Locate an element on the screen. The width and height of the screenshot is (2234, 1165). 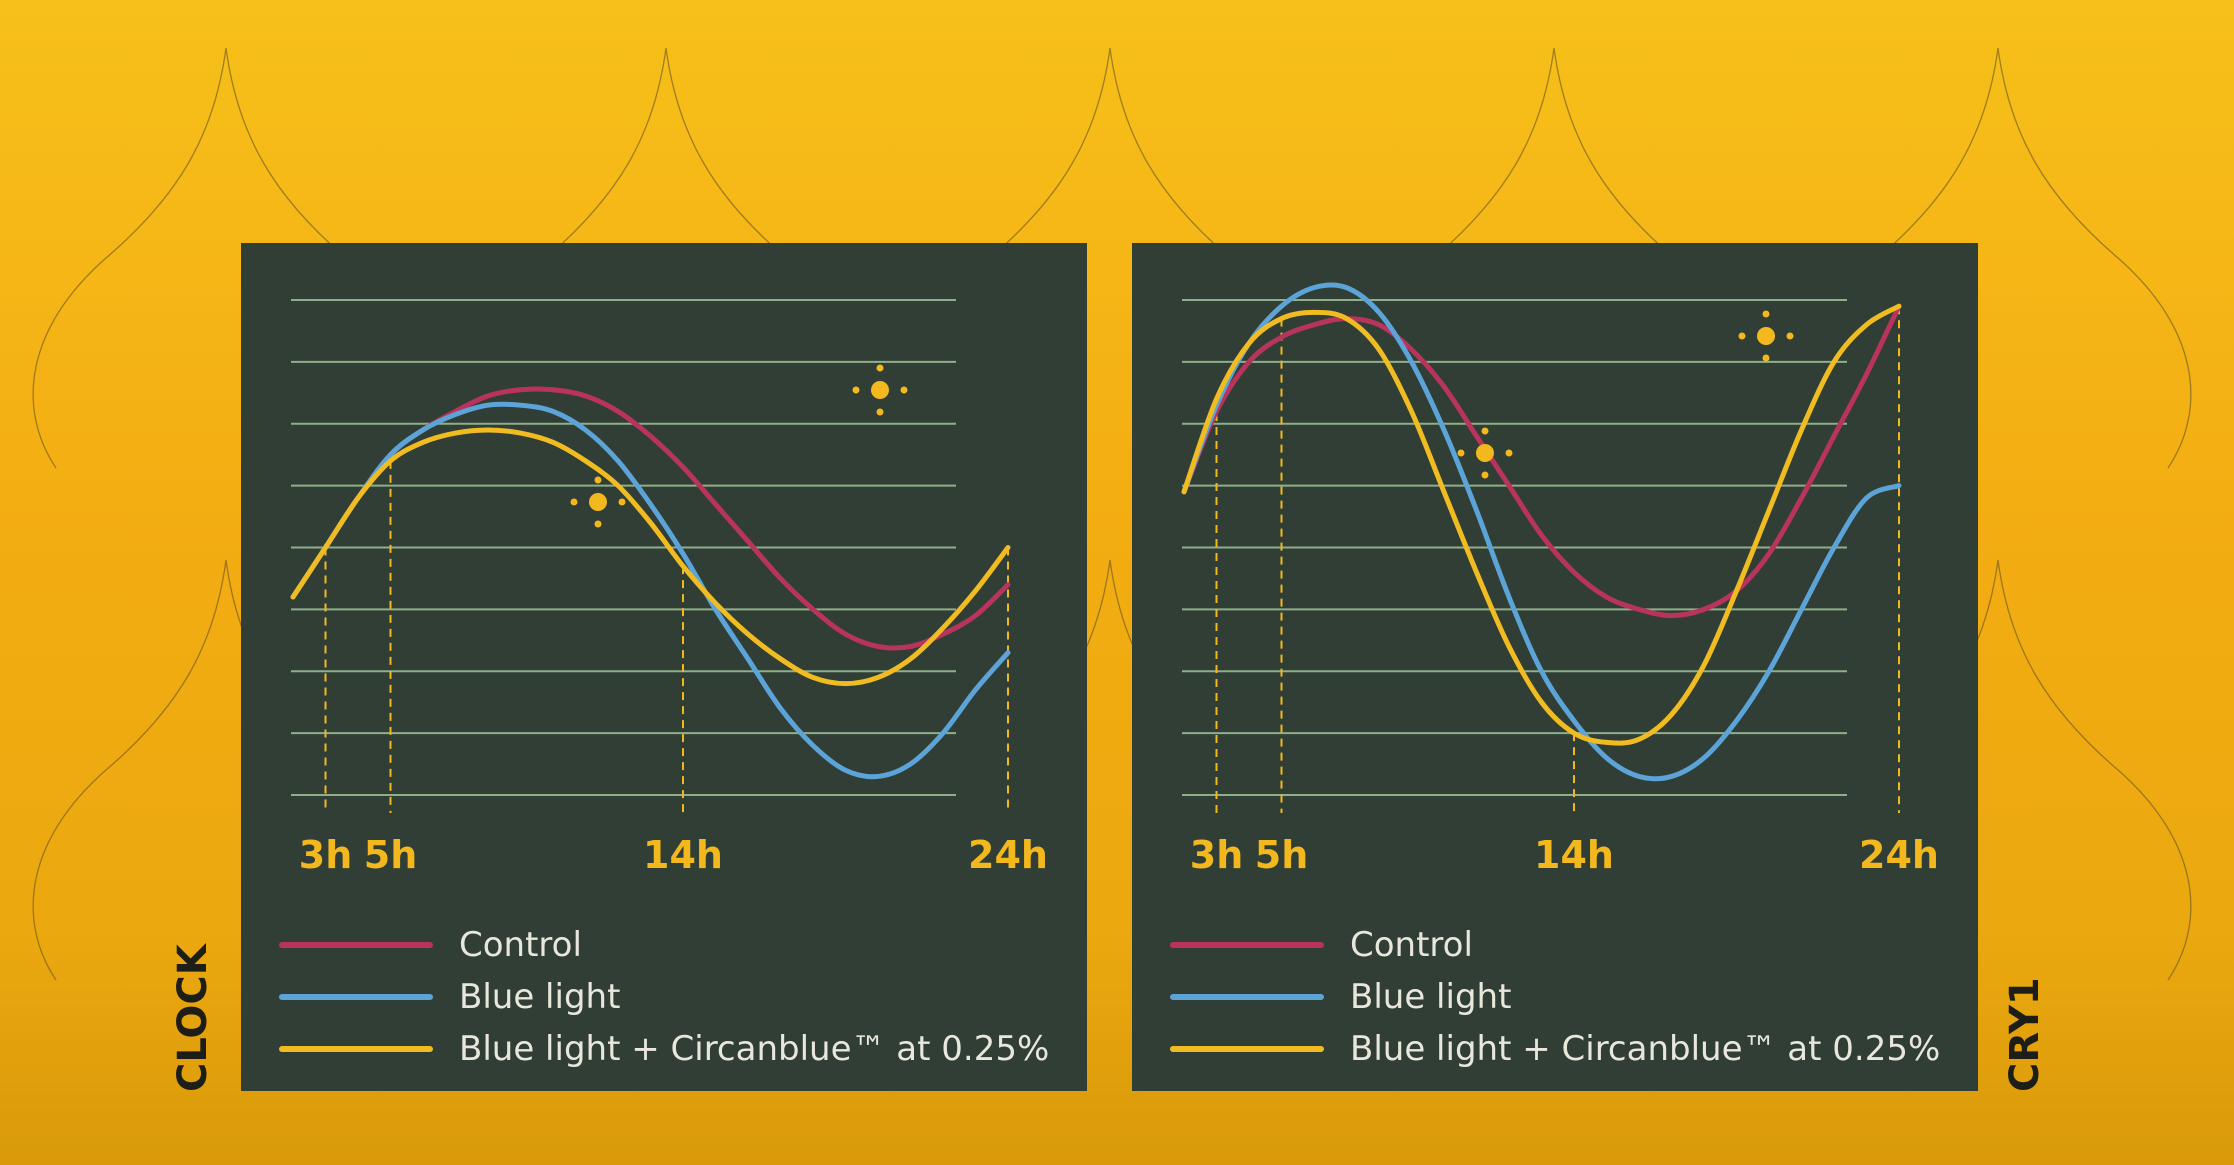
cry1-chart-plot is located at coordinates (1541, 547).